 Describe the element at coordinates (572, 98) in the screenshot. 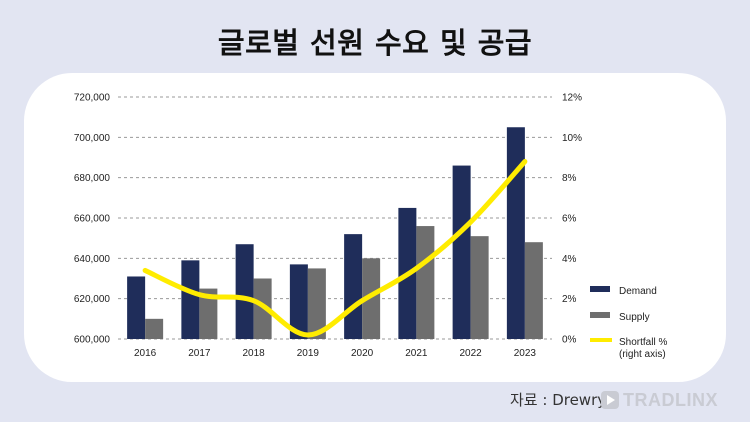

I see `y2-tick-label: 12%` at that location.